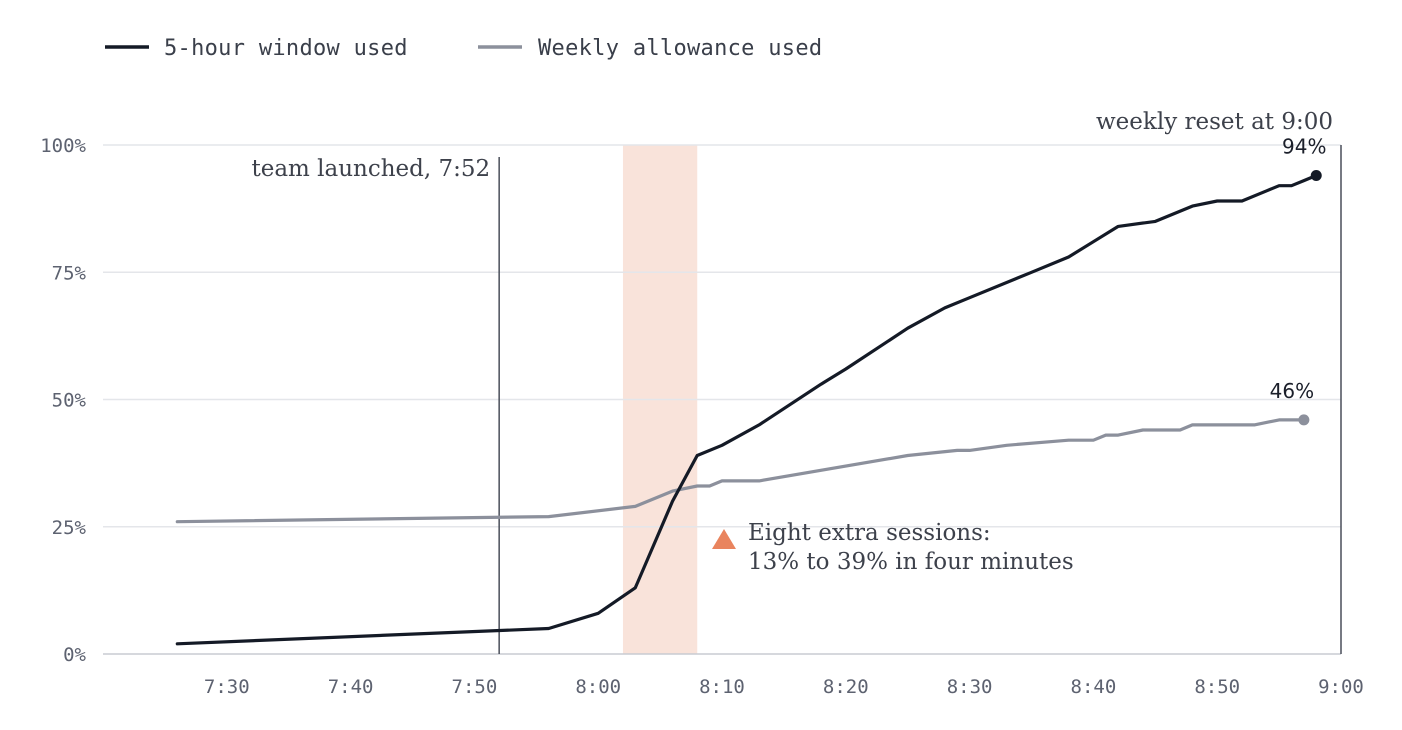 The image size is (1402, 730). What do you see at coordinates (475, 687) in the screenshot?
I see `x-tick-label: 7:50` at bounding box center [475, 687].